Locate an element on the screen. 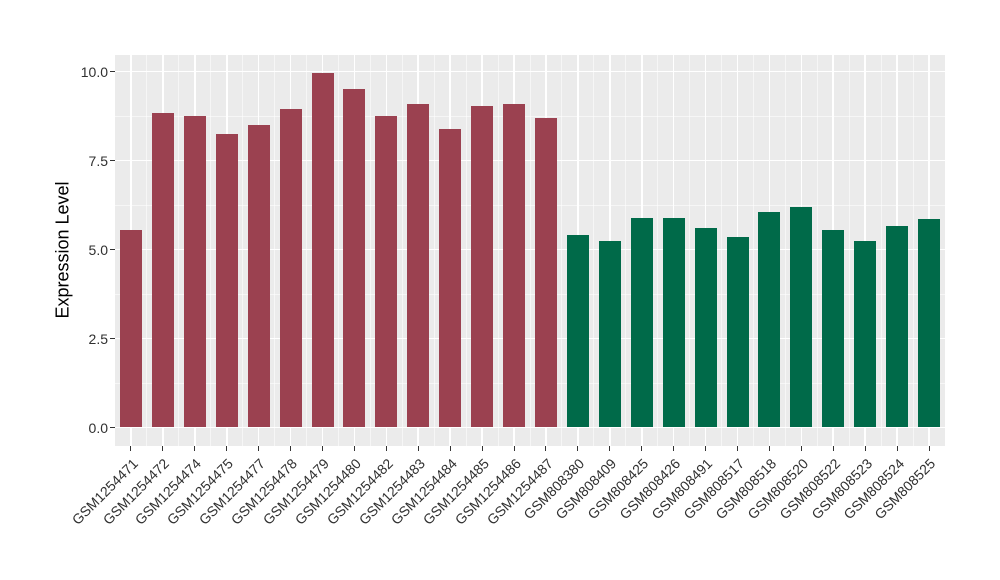 The height and width of the screenshot is (580, 1000). y-tick-label: 0.0 is located at coordinates (98, 427).